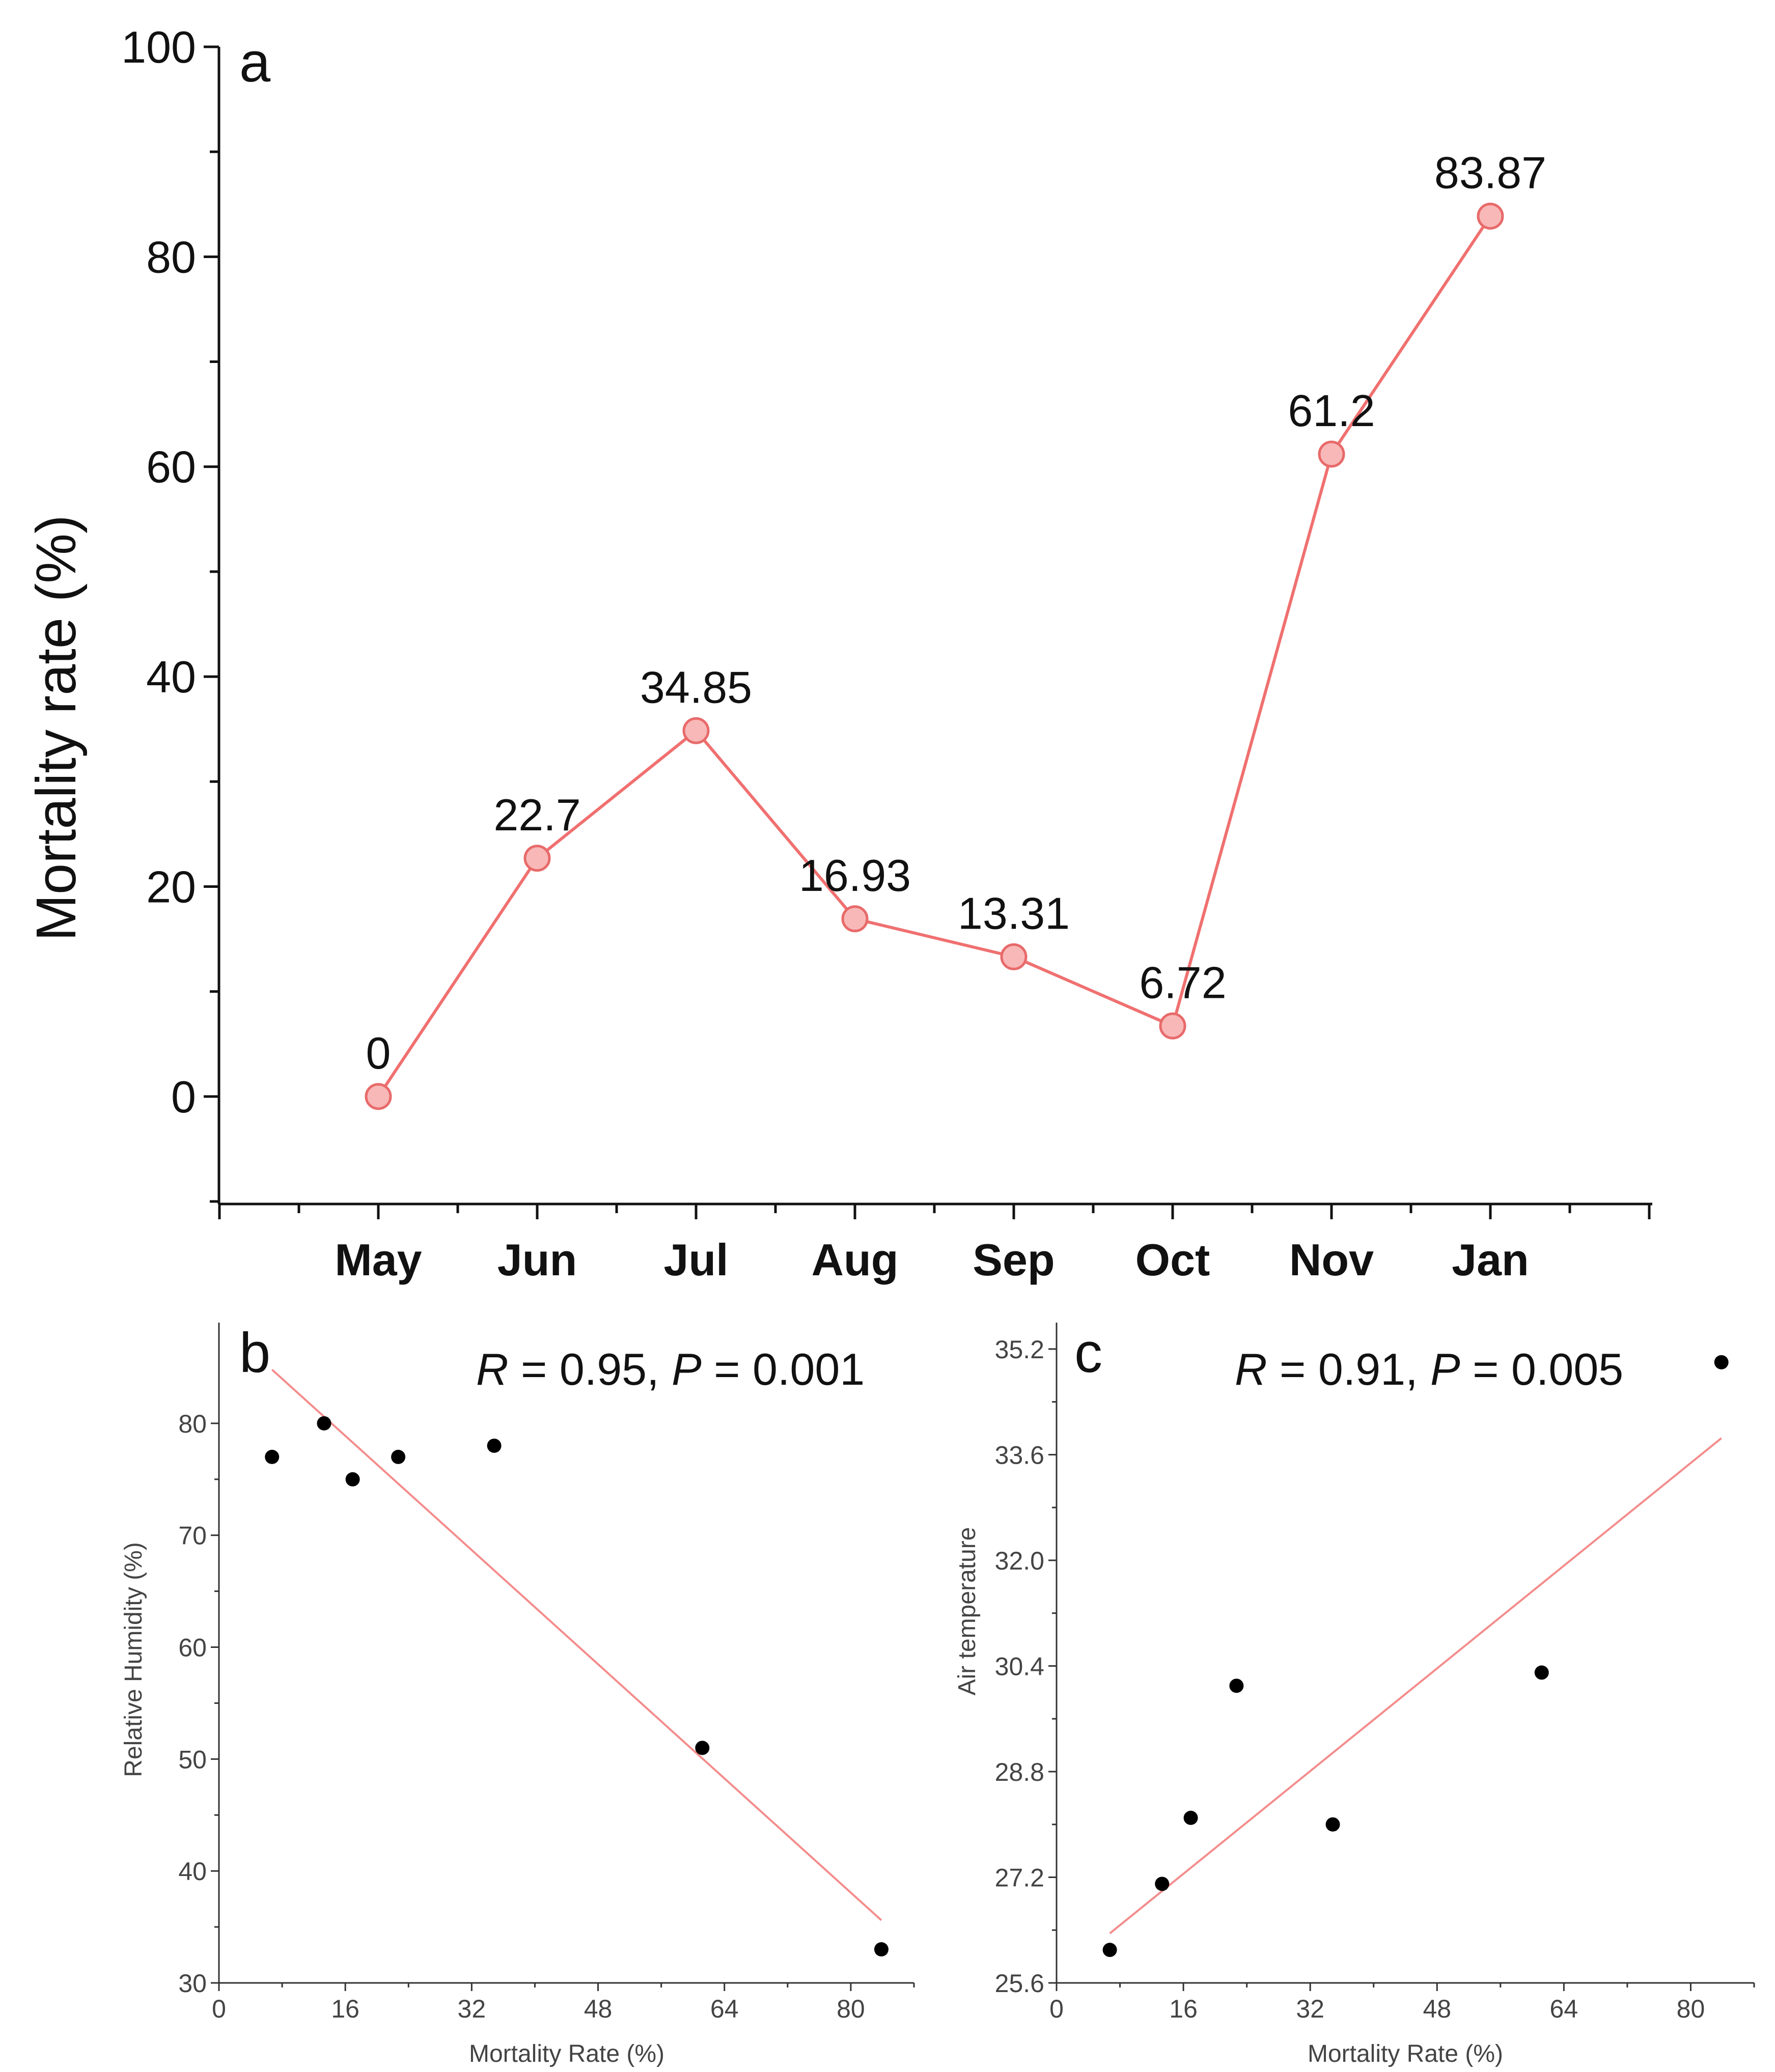 The height and width of the screenshot is (2072, 1775). Describe the element at coordinates (695, 1260) in the screenshot. I see `panel-a-x-tick-label: Jul` at that location.